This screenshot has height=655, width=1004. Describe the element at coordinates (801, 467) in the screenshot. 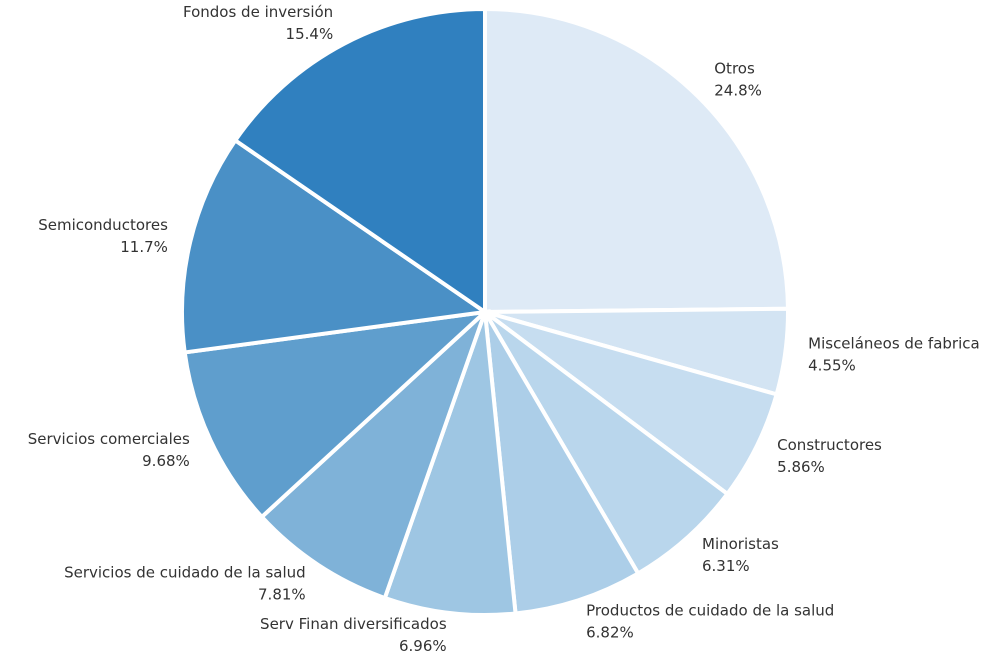

I see `slice-value-label: 5.86%` at that location.